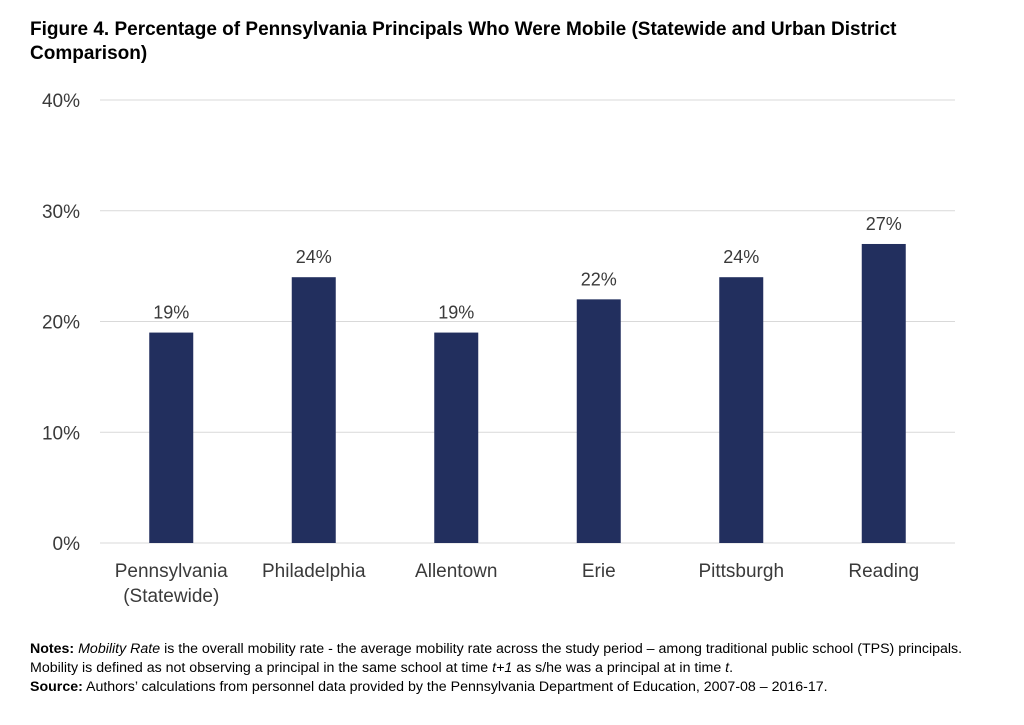 This screenshot has height=725, width=1024. I want to click on notes-text-2: as s/he was a principal at in time, so click(619, 668).